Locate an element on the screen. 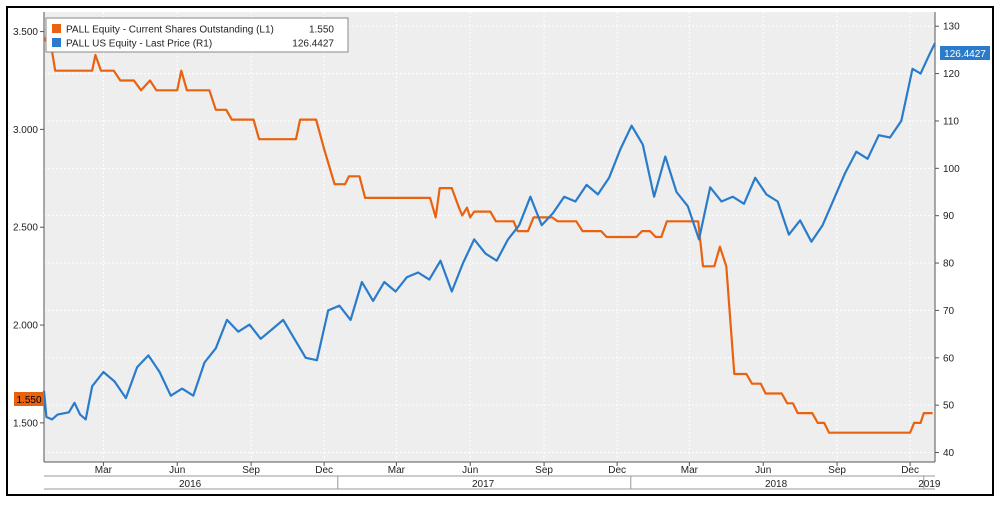 This screenshot has width=1000, height=510. left-value-badge: 1.550 is located at coordinates (29, 399).